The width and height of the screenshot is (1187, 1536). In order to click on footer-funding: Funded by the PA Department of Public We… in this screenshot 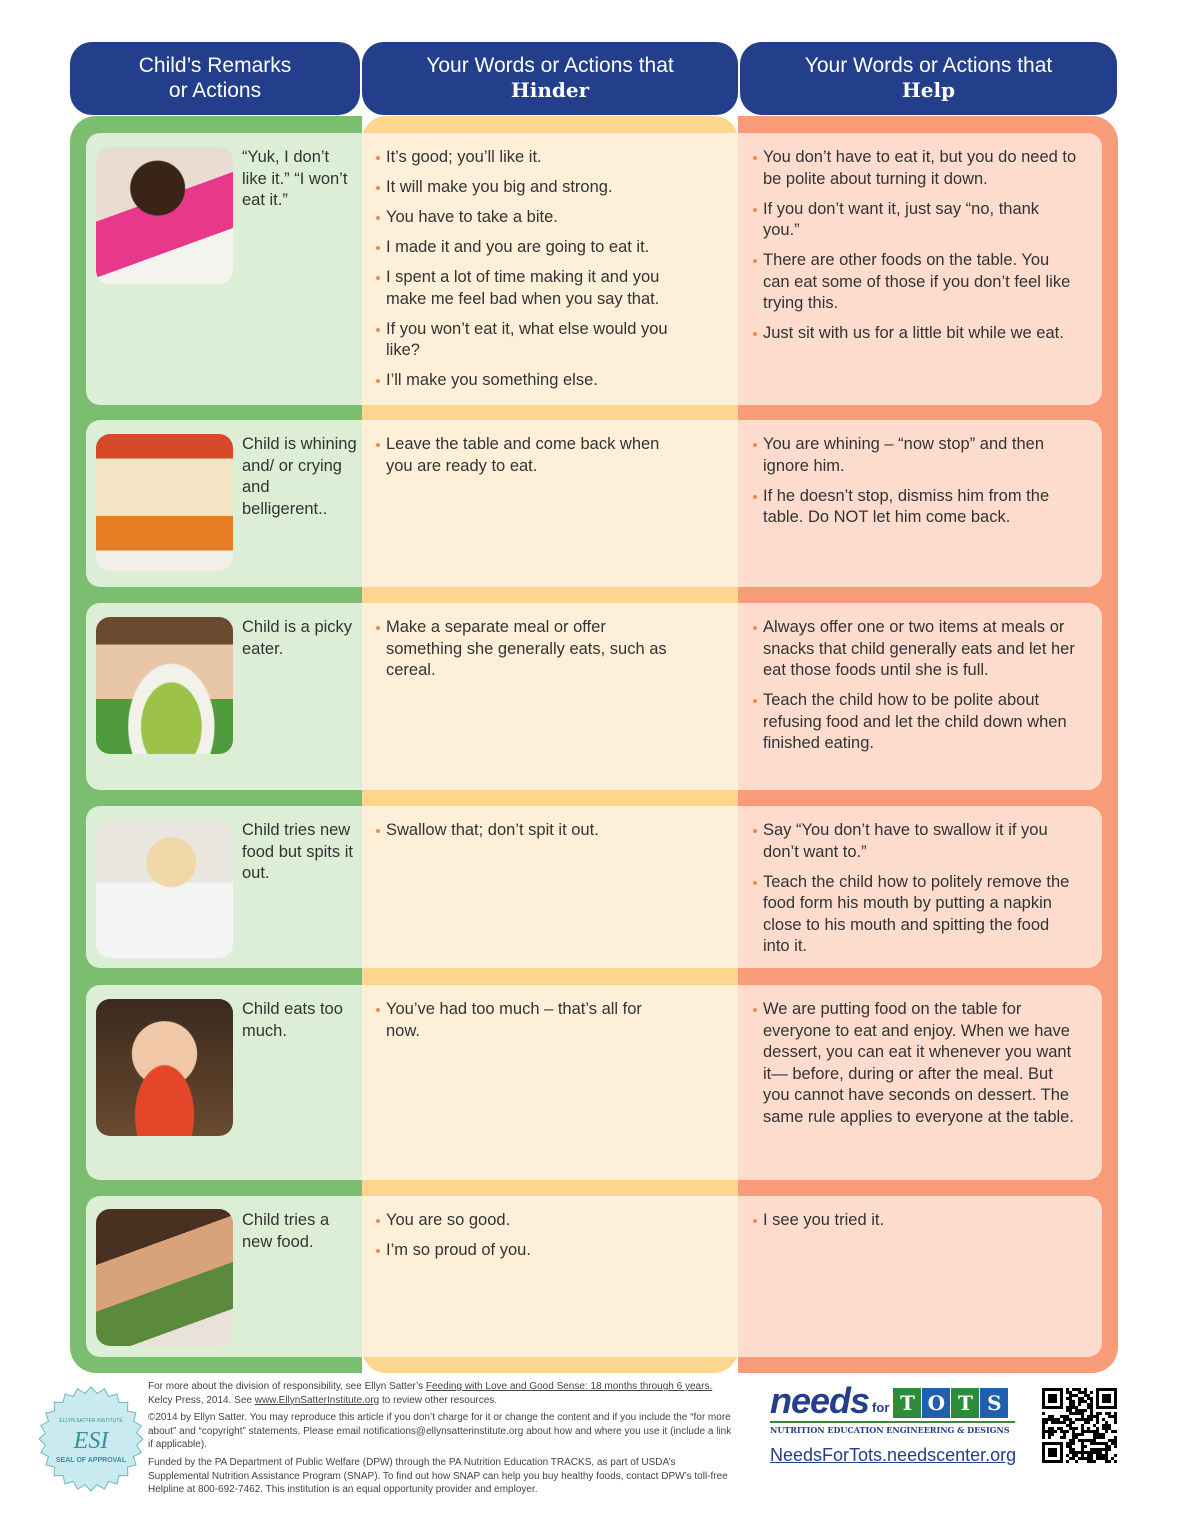, I will do `click(438, 1476)`.